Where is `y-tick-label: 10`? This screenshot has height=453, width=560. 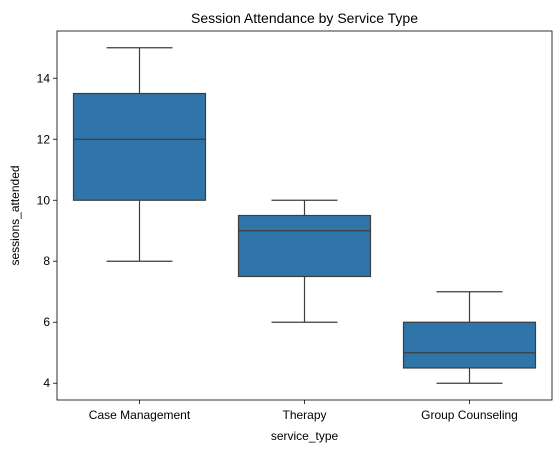
y-tick-label: 10 is located at coordinates (44, 200).